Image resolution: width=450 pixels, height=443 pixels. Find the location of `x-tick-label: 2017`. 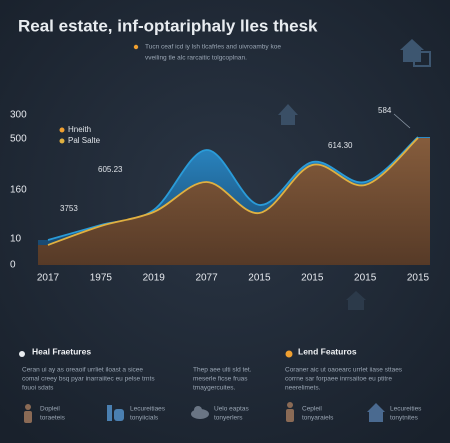

x-tick-label: 2017 is located at coordinates (48, 278).